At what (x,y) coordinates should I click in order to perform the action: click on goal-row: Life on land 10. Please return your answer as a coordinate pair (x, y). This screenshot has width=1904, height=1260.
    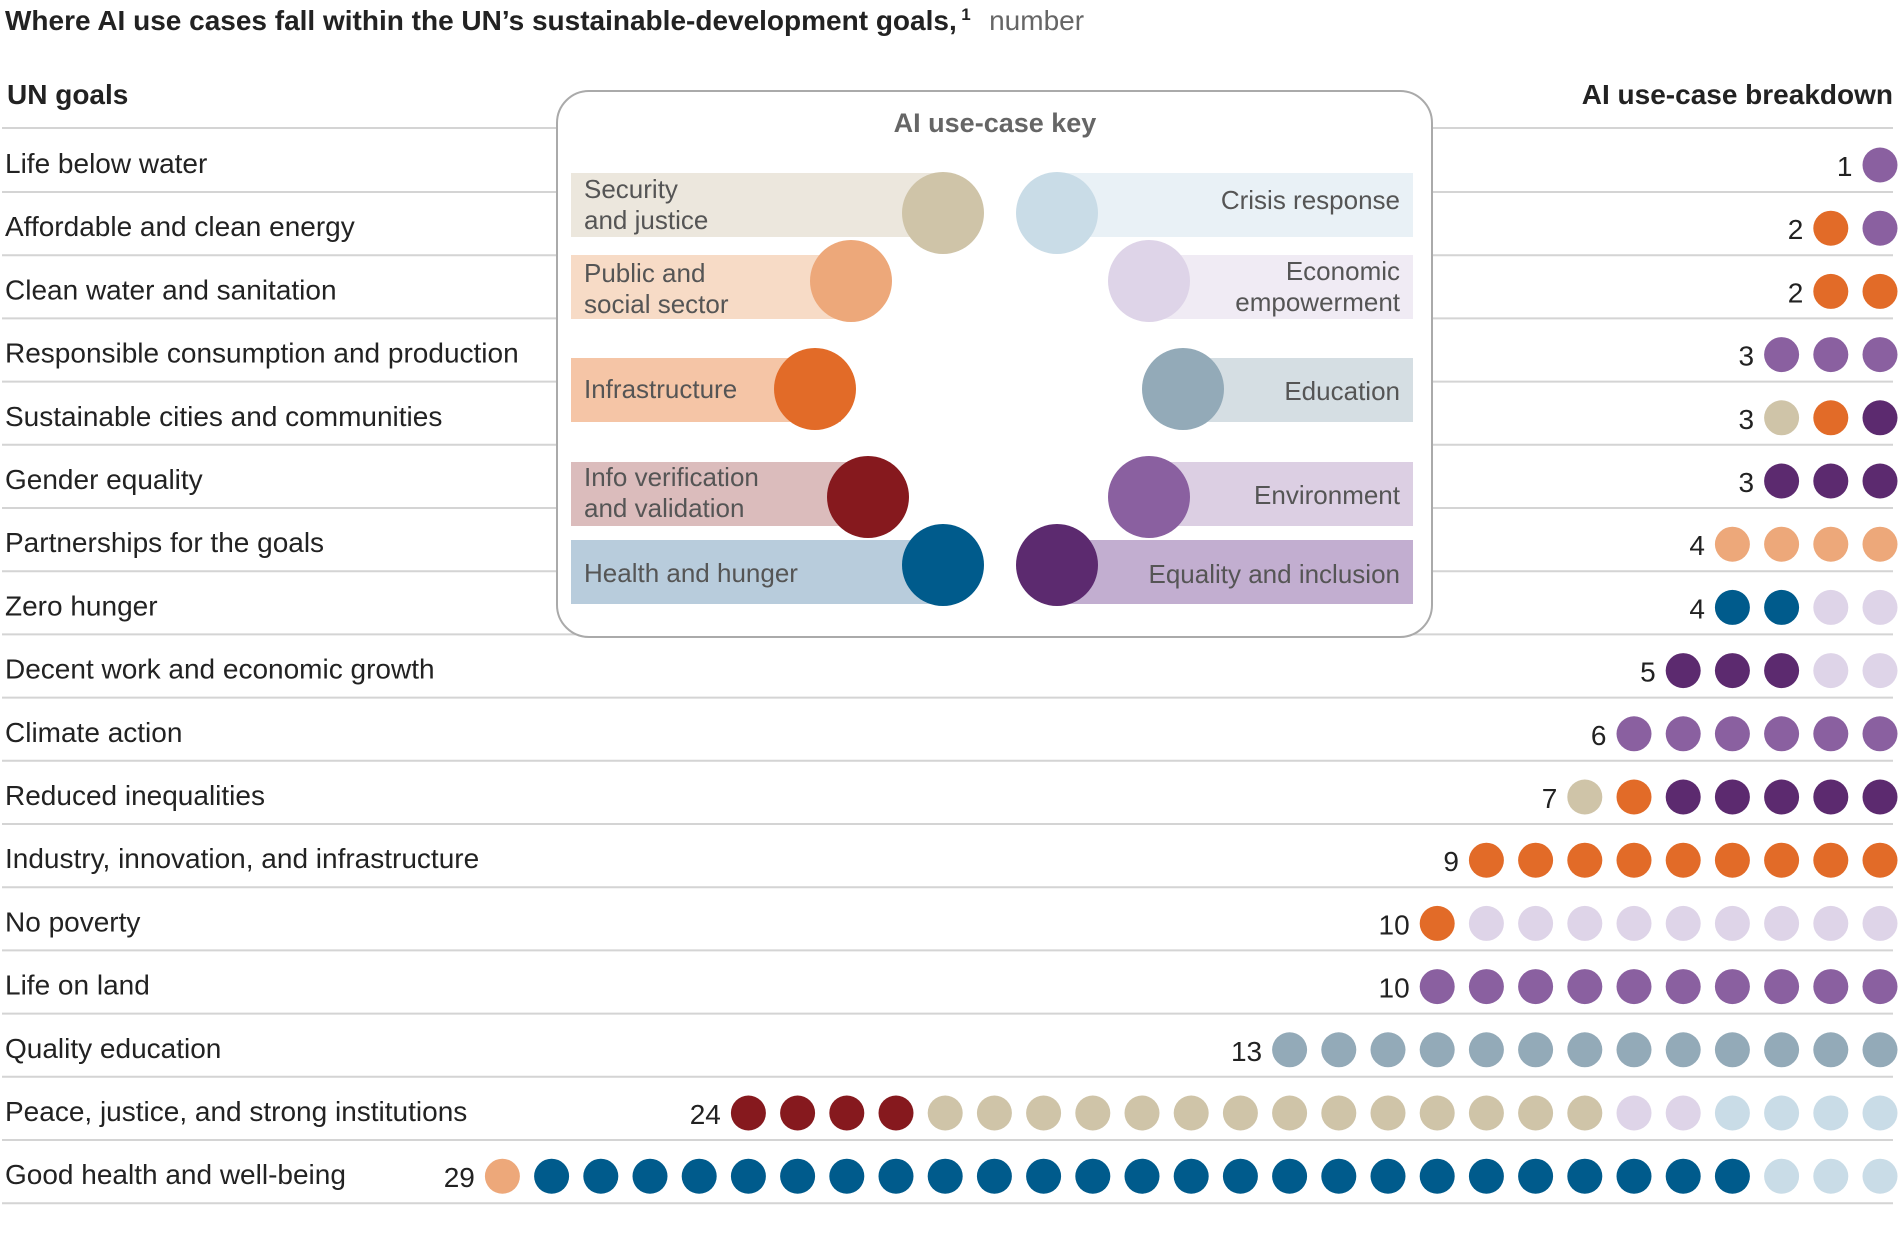
    Looking at the image, I should click on (950, 992).